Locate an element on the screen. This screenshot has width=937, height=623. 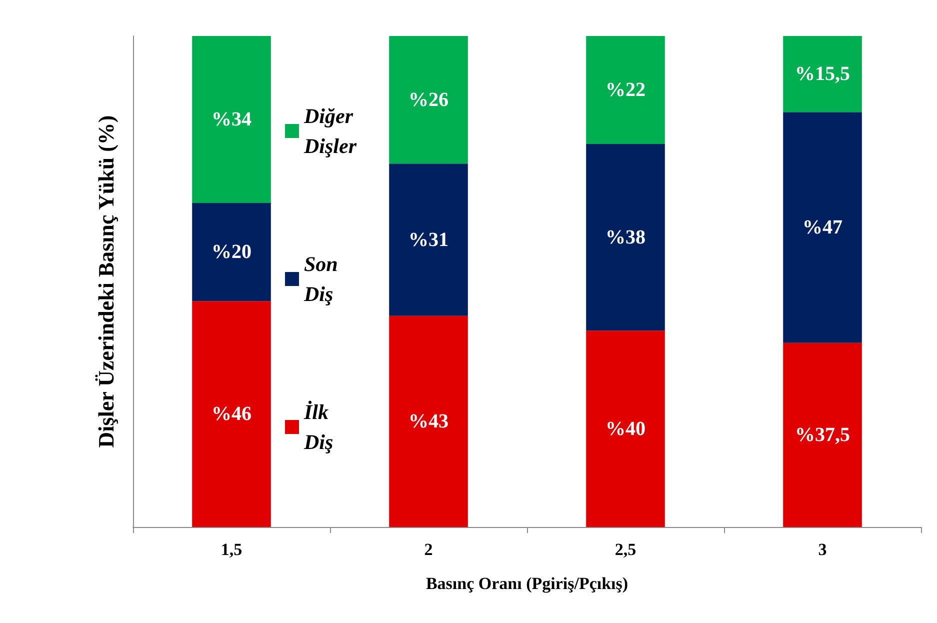
data-label: %20 is located at coordinates (232, 252).